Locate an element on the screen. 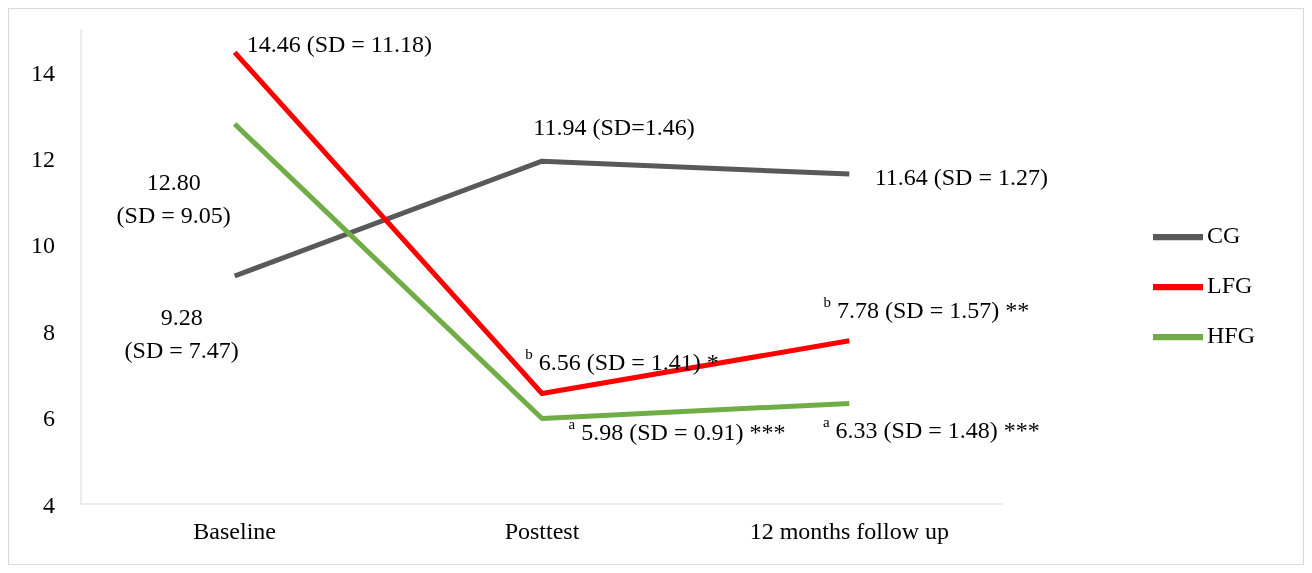 The height and width of the screenshot is (573, 1312). legend-label: LFG is located at coordinates (1230, 284).